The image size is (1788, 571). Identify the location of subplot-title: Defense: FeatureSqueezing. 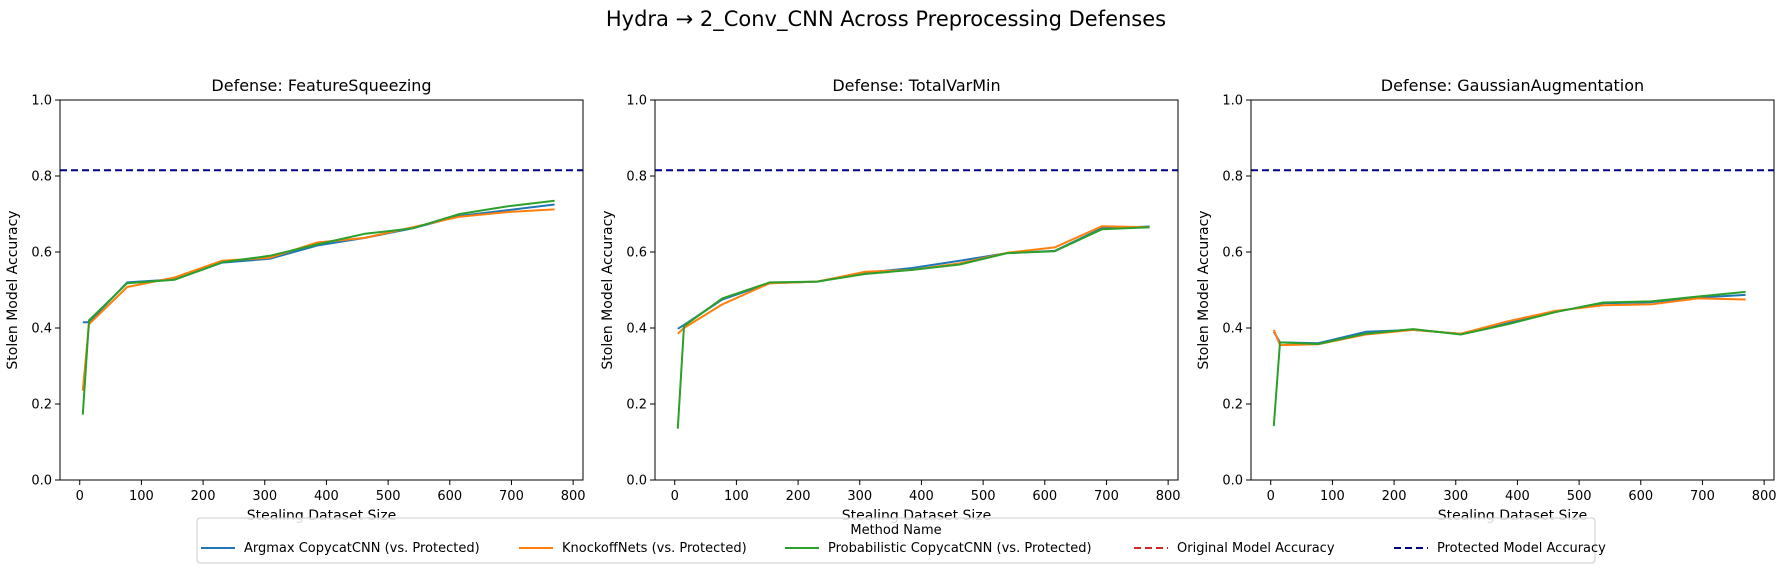
(321, 85).